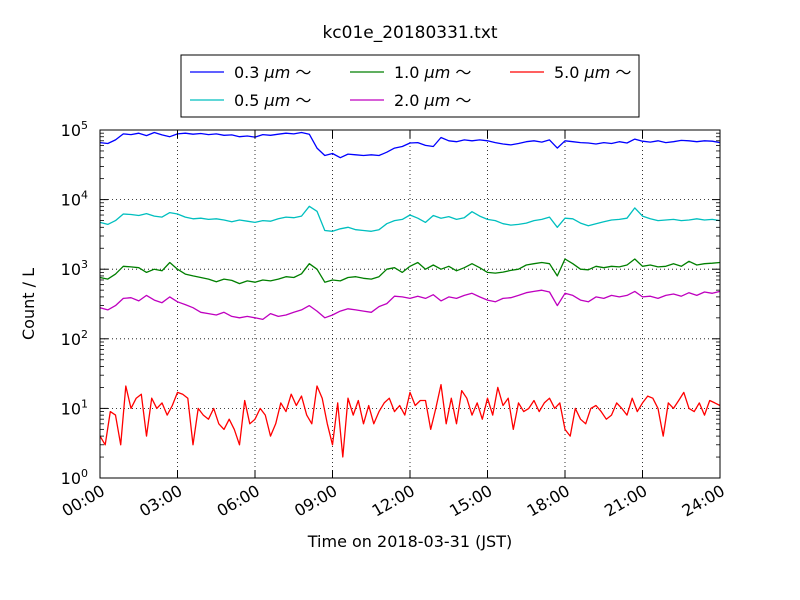 This screenshot has width=800, height=600. Describe the element at coordinates (84, 264) in the screenshot. I see `y-tick-exponent: 3` at that location.